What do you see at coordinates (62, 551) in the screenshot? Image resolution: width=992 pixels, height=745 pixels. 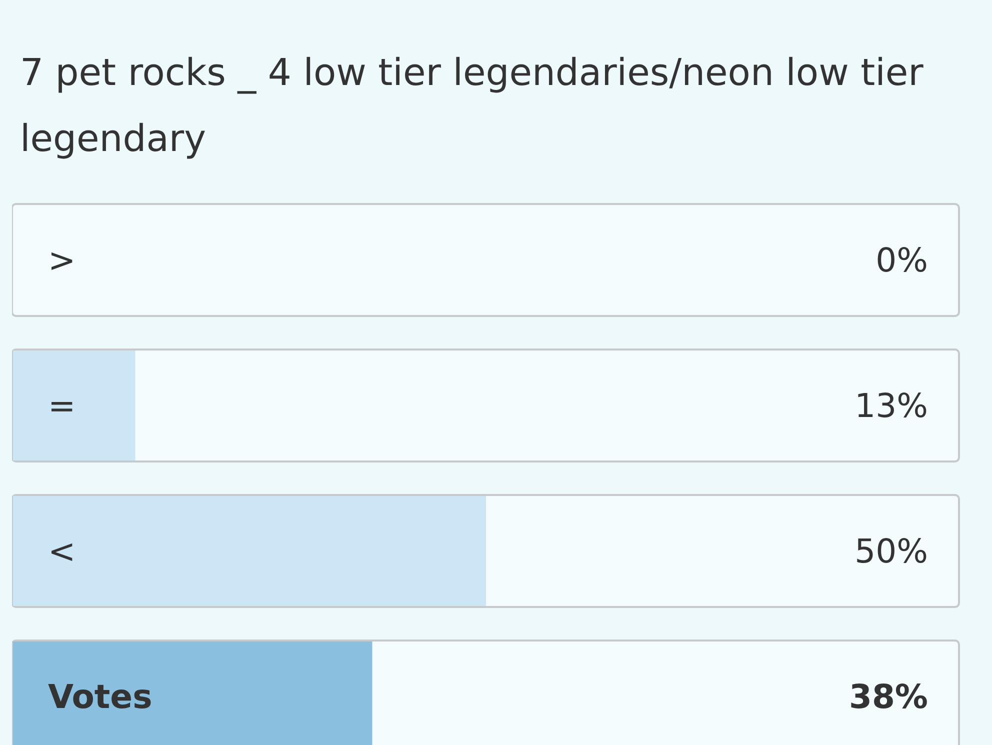 I see `y-tick-label: <` at bounding box center [62, 551].